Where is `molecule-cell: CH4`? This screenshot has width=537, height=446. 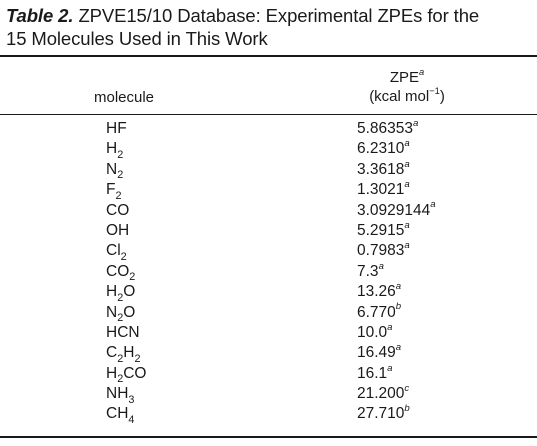 molecule-cell: CH4 is located at coordinates (120, 415).